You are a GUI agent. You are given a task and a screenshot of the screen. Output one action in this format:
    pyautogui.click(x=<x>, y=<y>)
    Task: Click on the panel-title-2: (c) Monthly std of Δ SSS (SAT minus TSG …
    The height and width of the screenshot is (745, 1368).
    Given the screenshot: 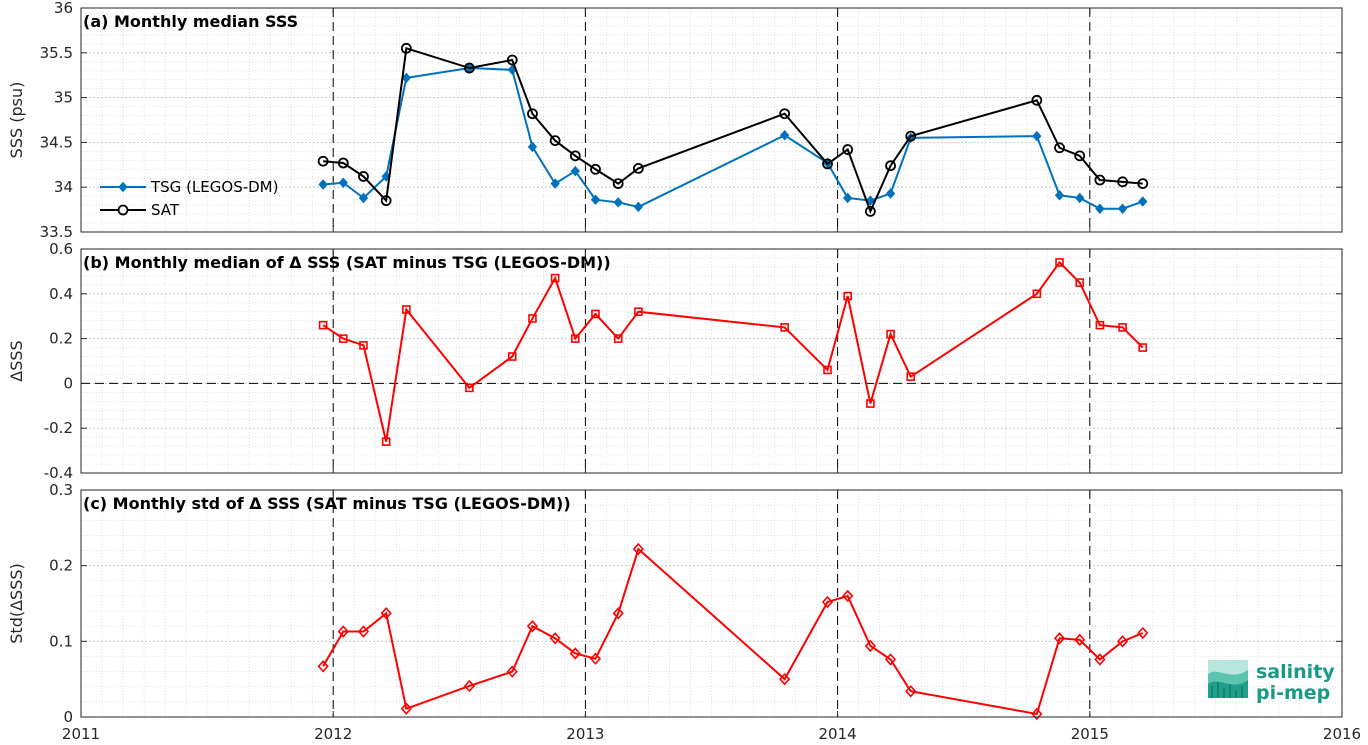 What is the action you would take?
    pyautogui.click(x=327, y=503)
    